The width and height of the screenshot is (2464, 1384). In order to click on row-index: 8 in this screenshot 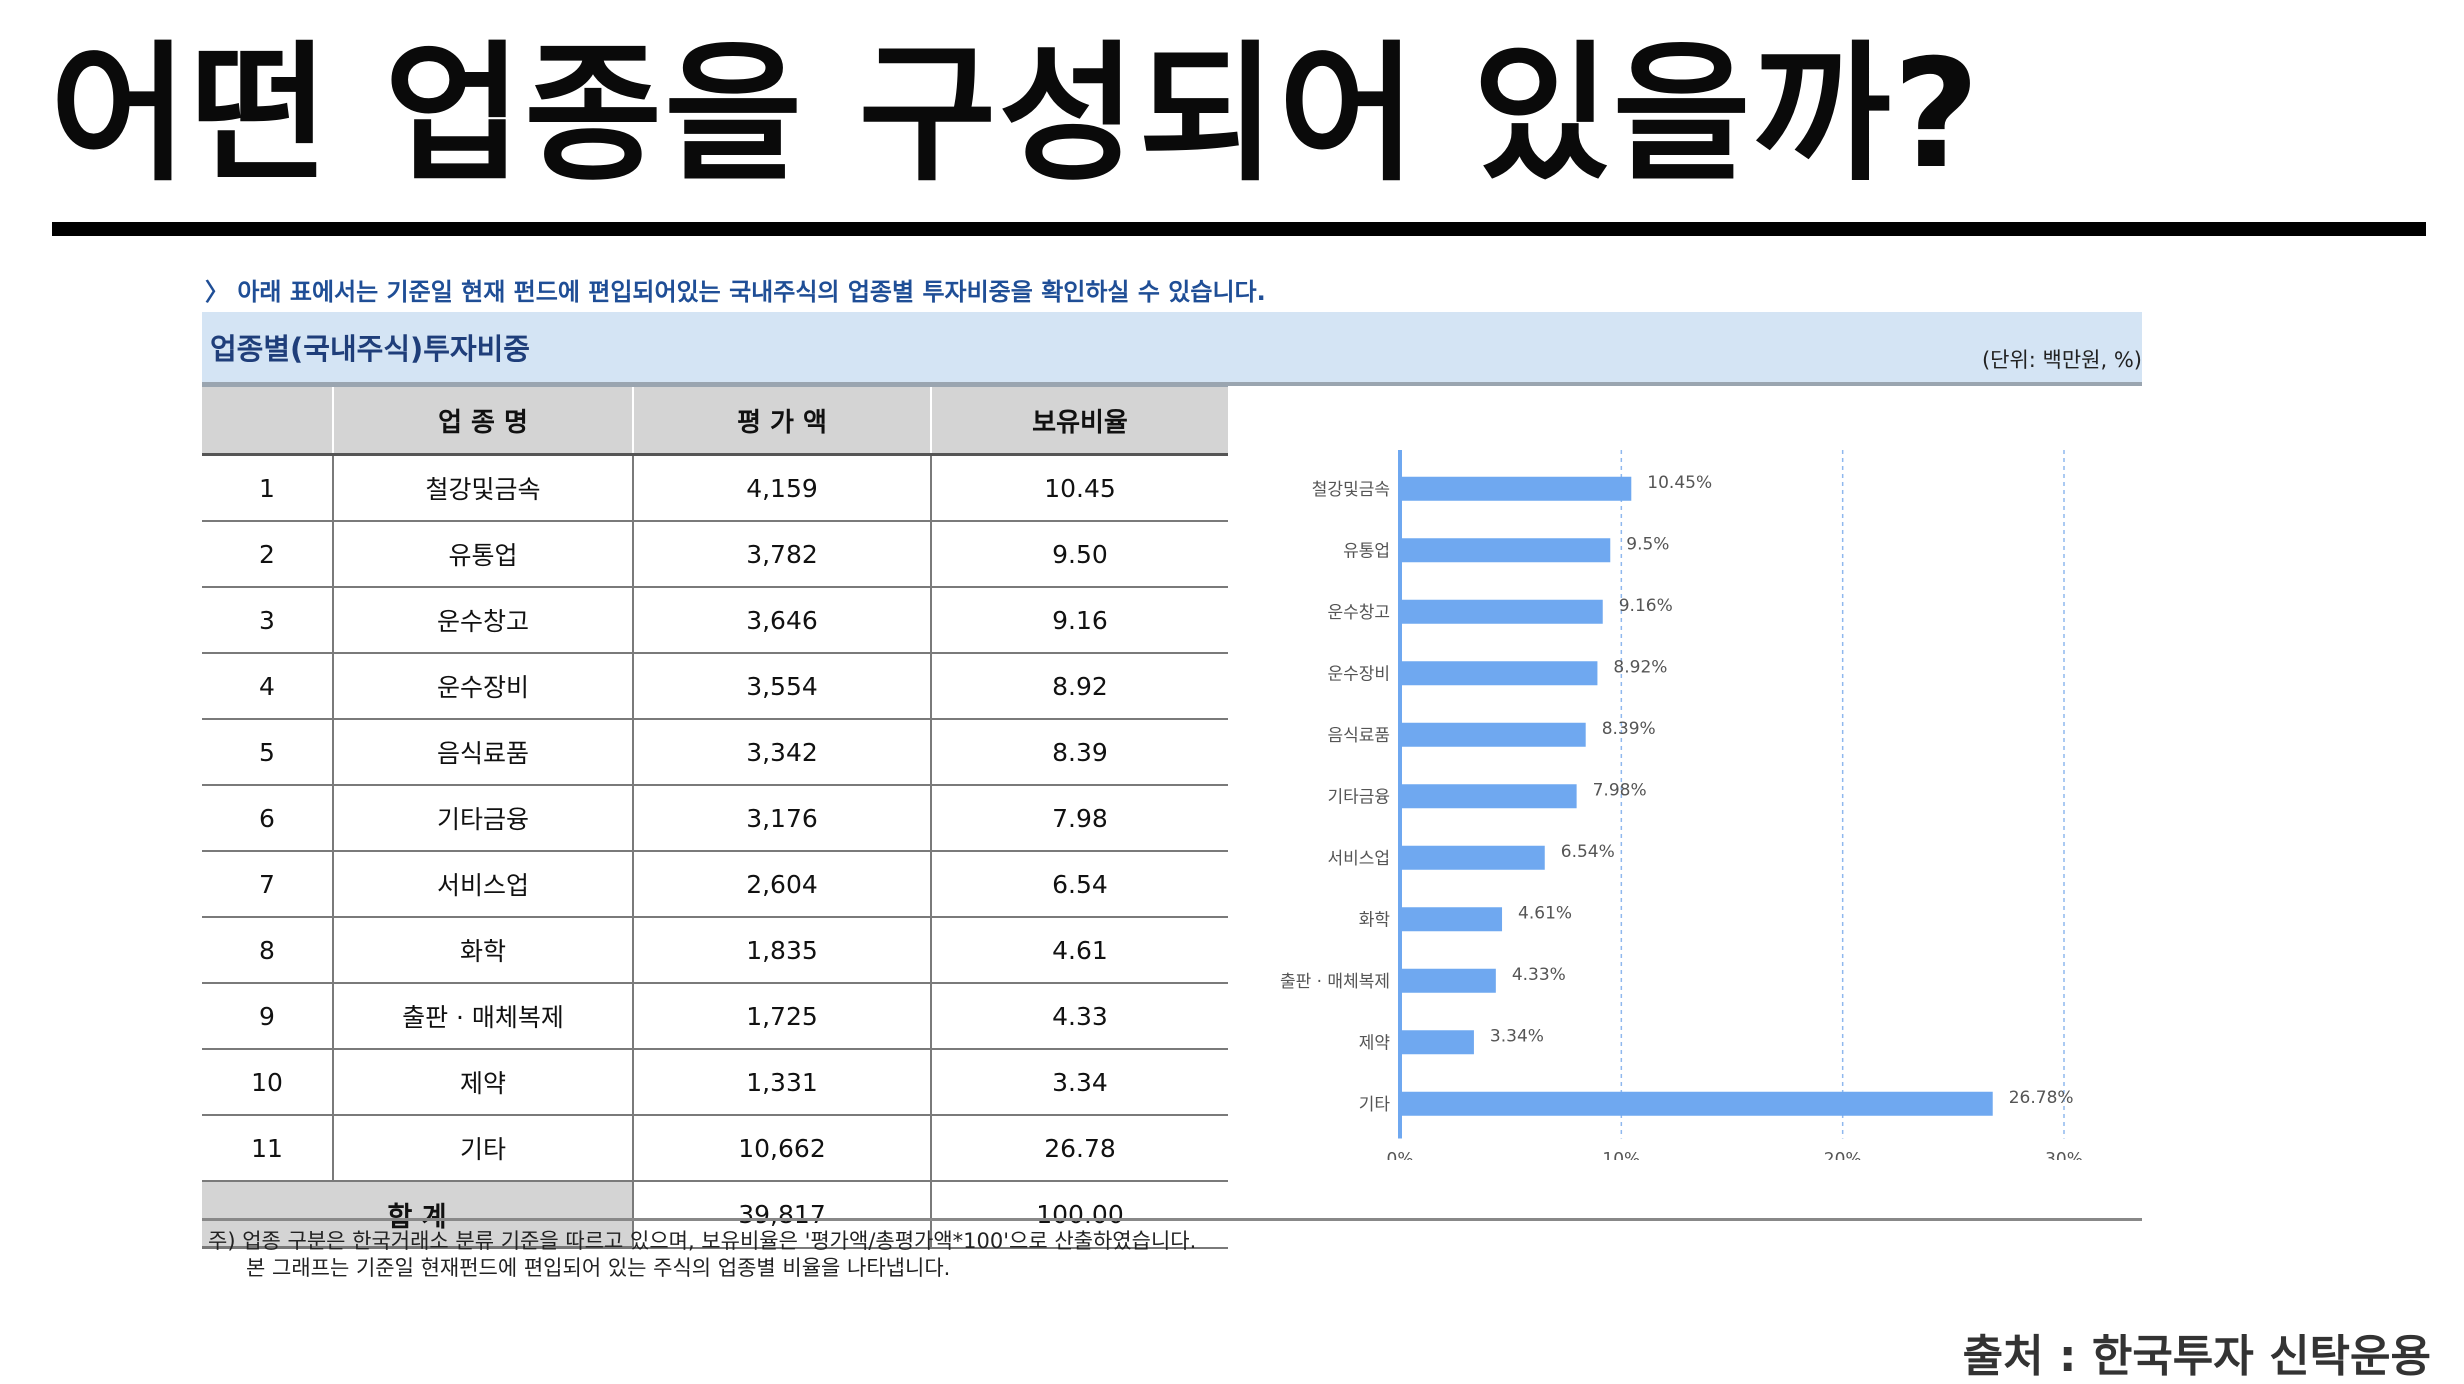, I will do `click(268, 950)`.